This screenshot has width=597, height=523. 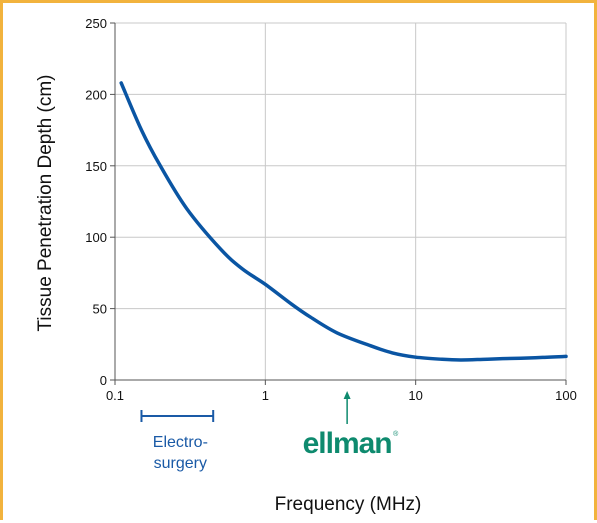 What do you see at coordinates (396, 434) in the screenshot?
I see `ellman-registered-mark: ®` at bounding box center [396, 434].